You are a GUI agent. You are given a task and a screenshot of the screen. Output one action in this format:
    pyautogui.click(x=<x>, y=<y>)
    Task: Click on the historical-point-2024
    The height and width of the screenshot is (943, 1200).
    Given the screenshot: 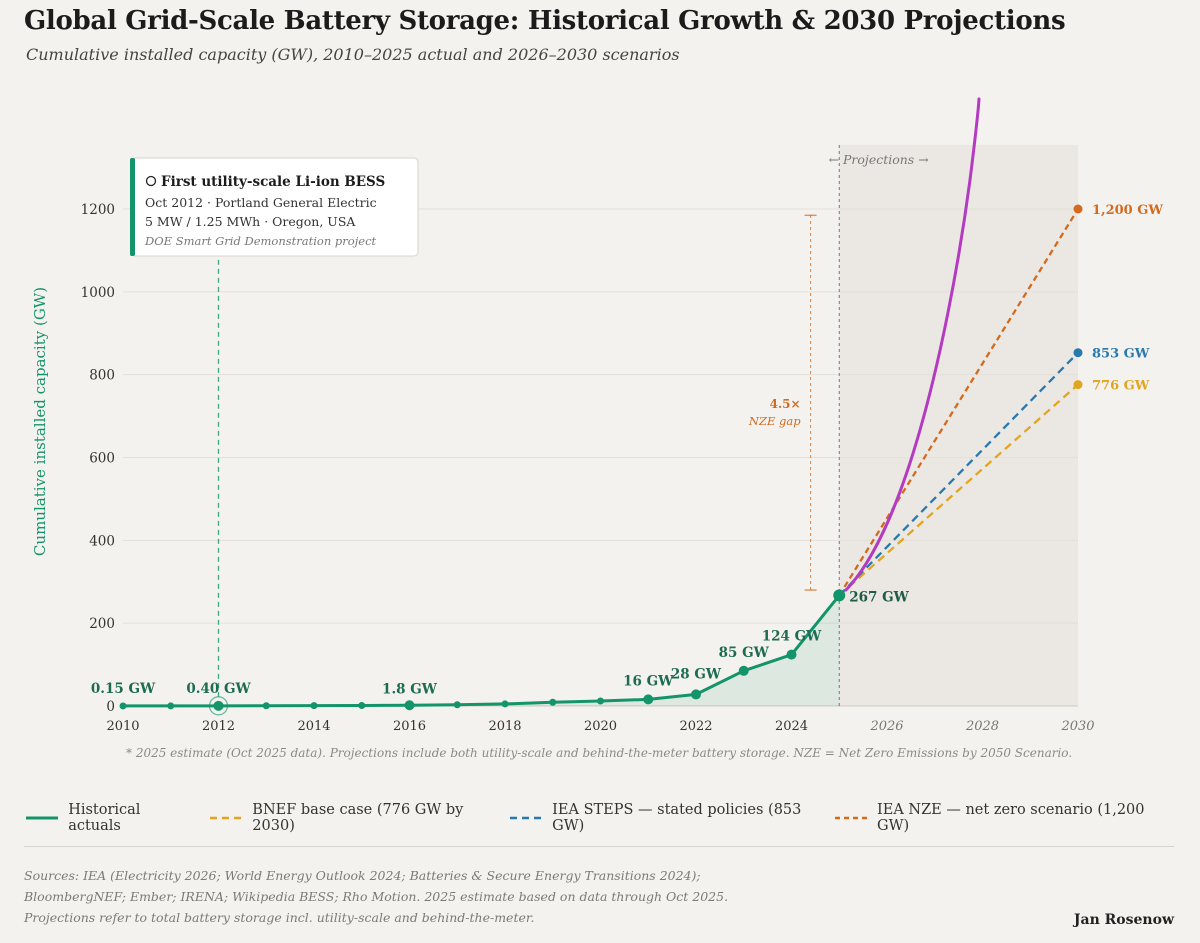 What is the action you would take?
    pyautogui.click(x=791, y=654)
    